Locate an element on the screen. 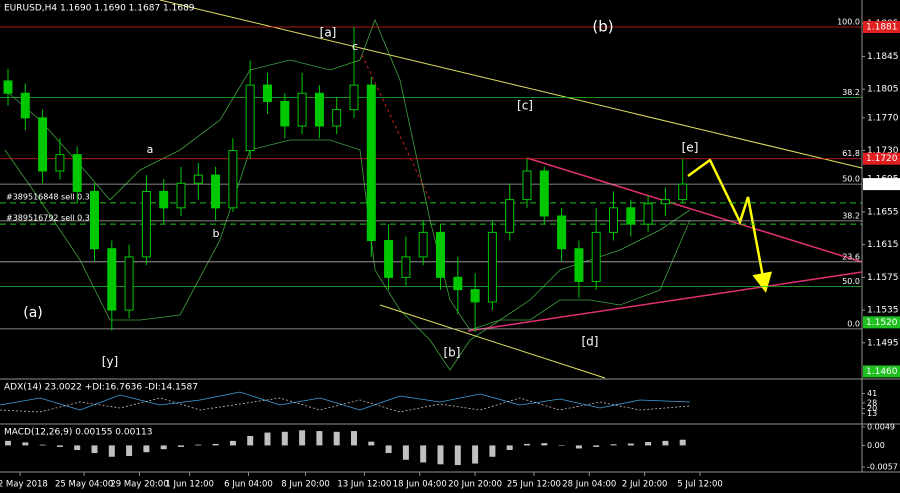  price-tag-label: 1.1689 is located at coordinates (882, 185).